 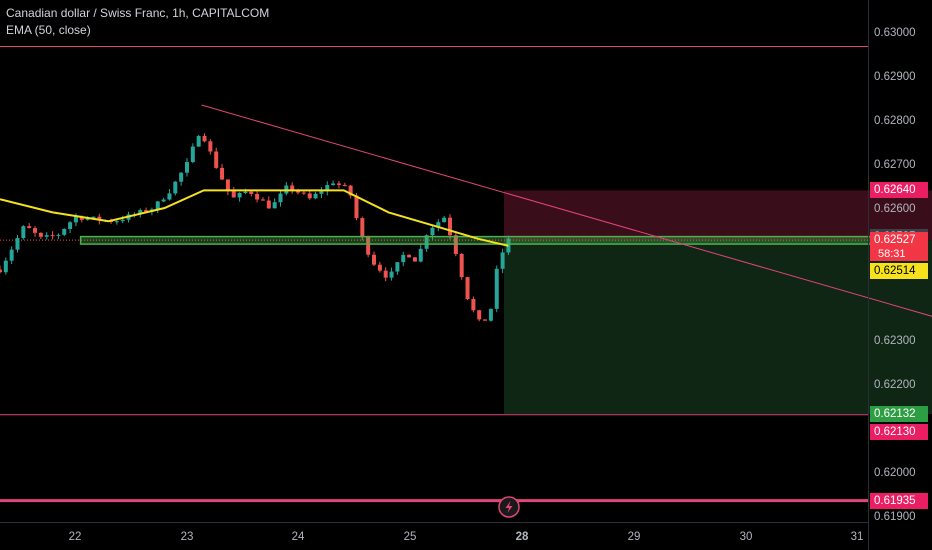 What do you see at coordinates (895, 209) in the screenshot?
I see `price-axis-tick: 0.62600` at bounding box center [895, 209].